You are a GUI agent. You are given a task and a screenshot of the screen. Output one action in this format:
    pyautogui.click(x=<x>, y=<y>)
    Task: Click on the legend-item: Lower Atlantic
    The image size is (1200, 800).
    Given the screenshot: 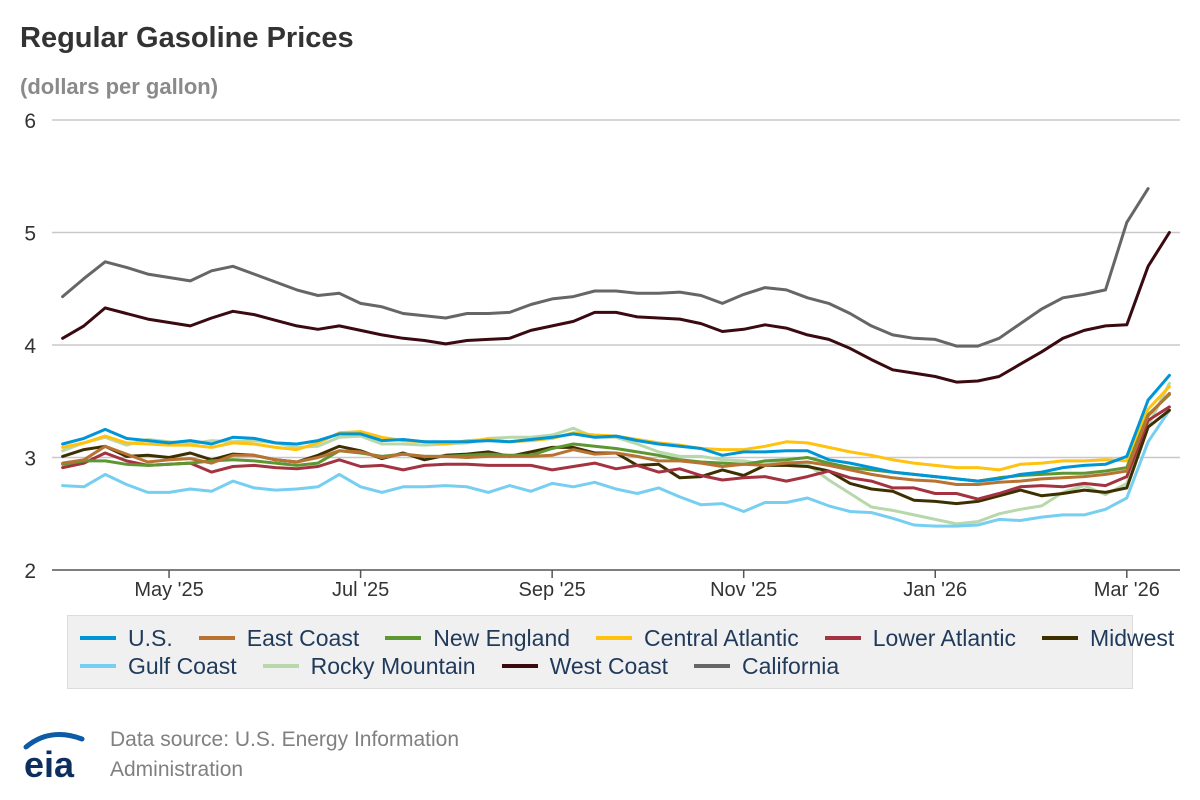 What is the action you would take?
    pyautogui.click(x=920, y=638)
    